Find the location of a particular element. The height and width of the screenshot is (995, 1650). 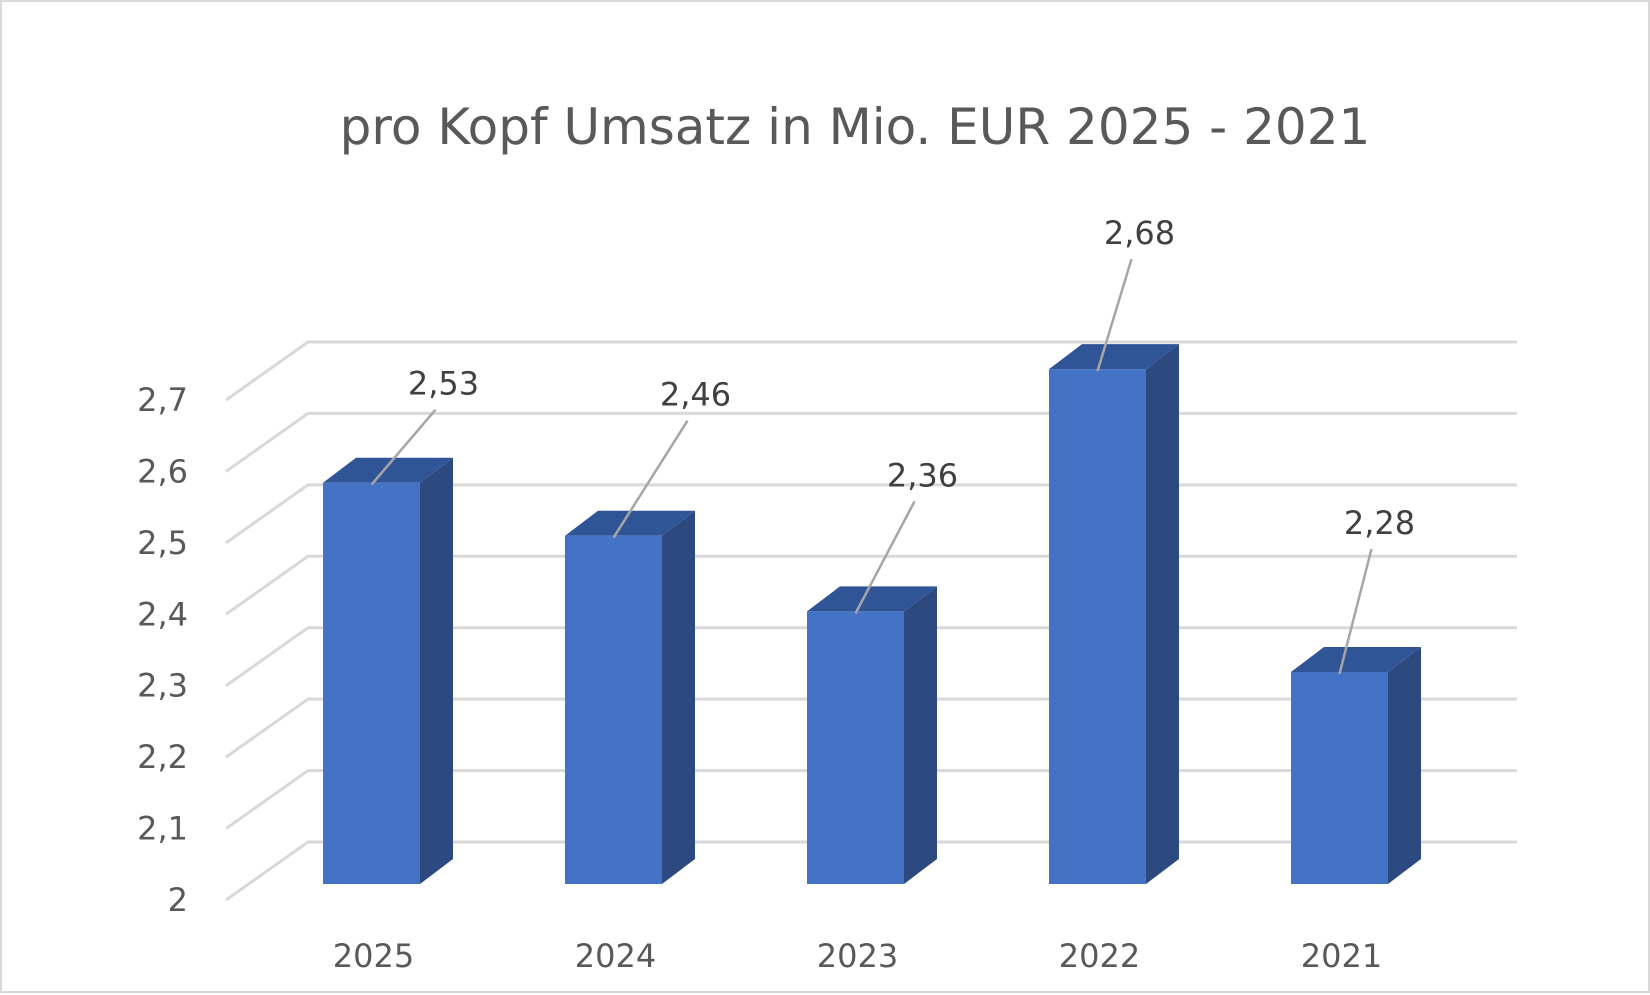

bar-2021 is located at coordinates (1356, 765).